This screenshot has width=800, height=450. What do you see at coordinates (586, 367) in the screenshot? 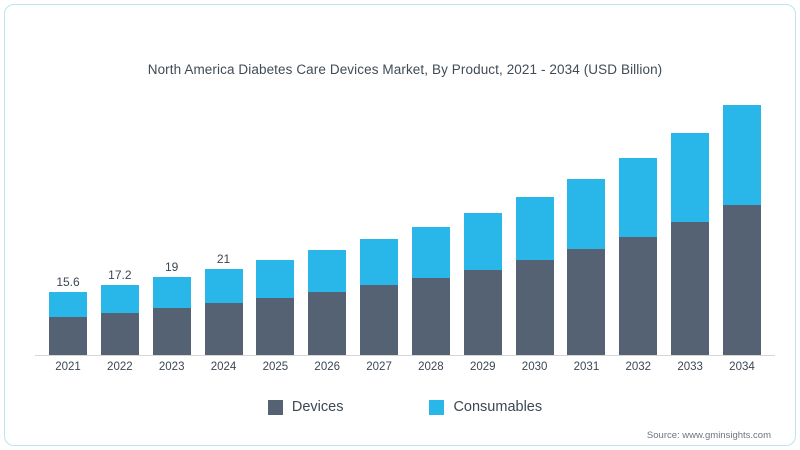
I see `x-tick-label: 2031` at bounding box center [586, 367].